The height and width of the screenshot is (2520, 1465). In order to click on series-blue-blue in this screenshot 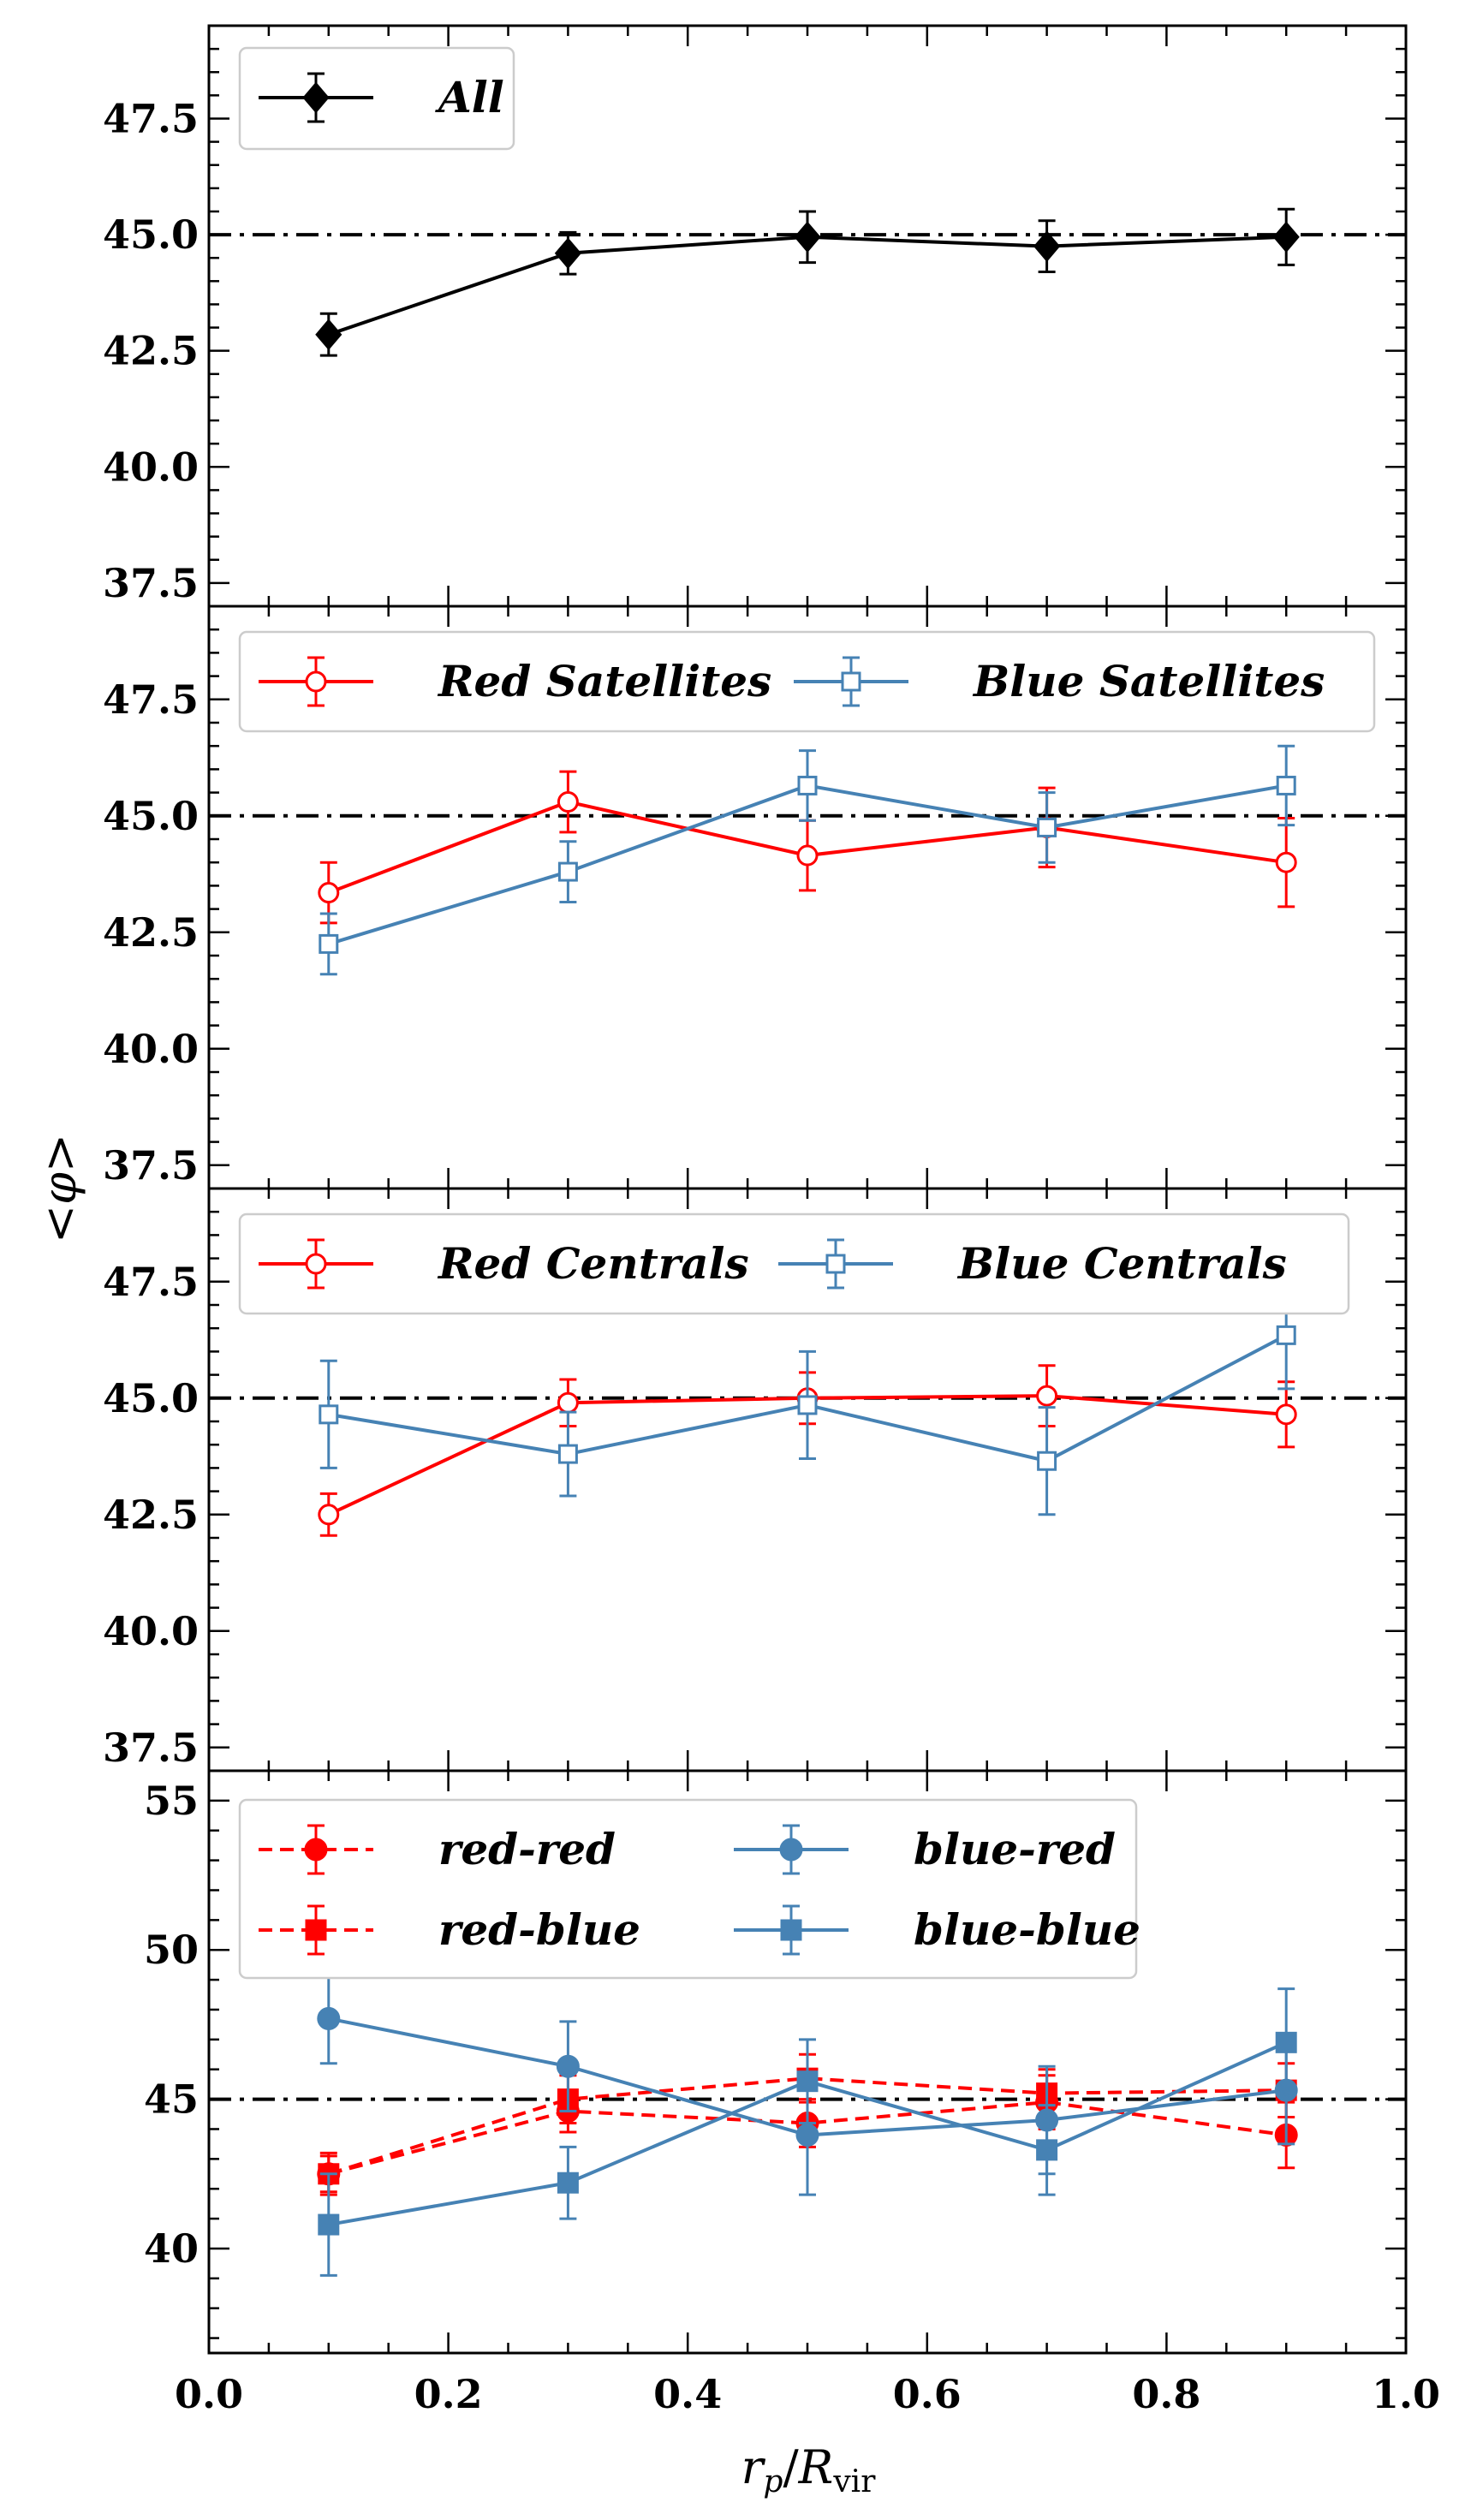, I will do `click(807, 2132)`.